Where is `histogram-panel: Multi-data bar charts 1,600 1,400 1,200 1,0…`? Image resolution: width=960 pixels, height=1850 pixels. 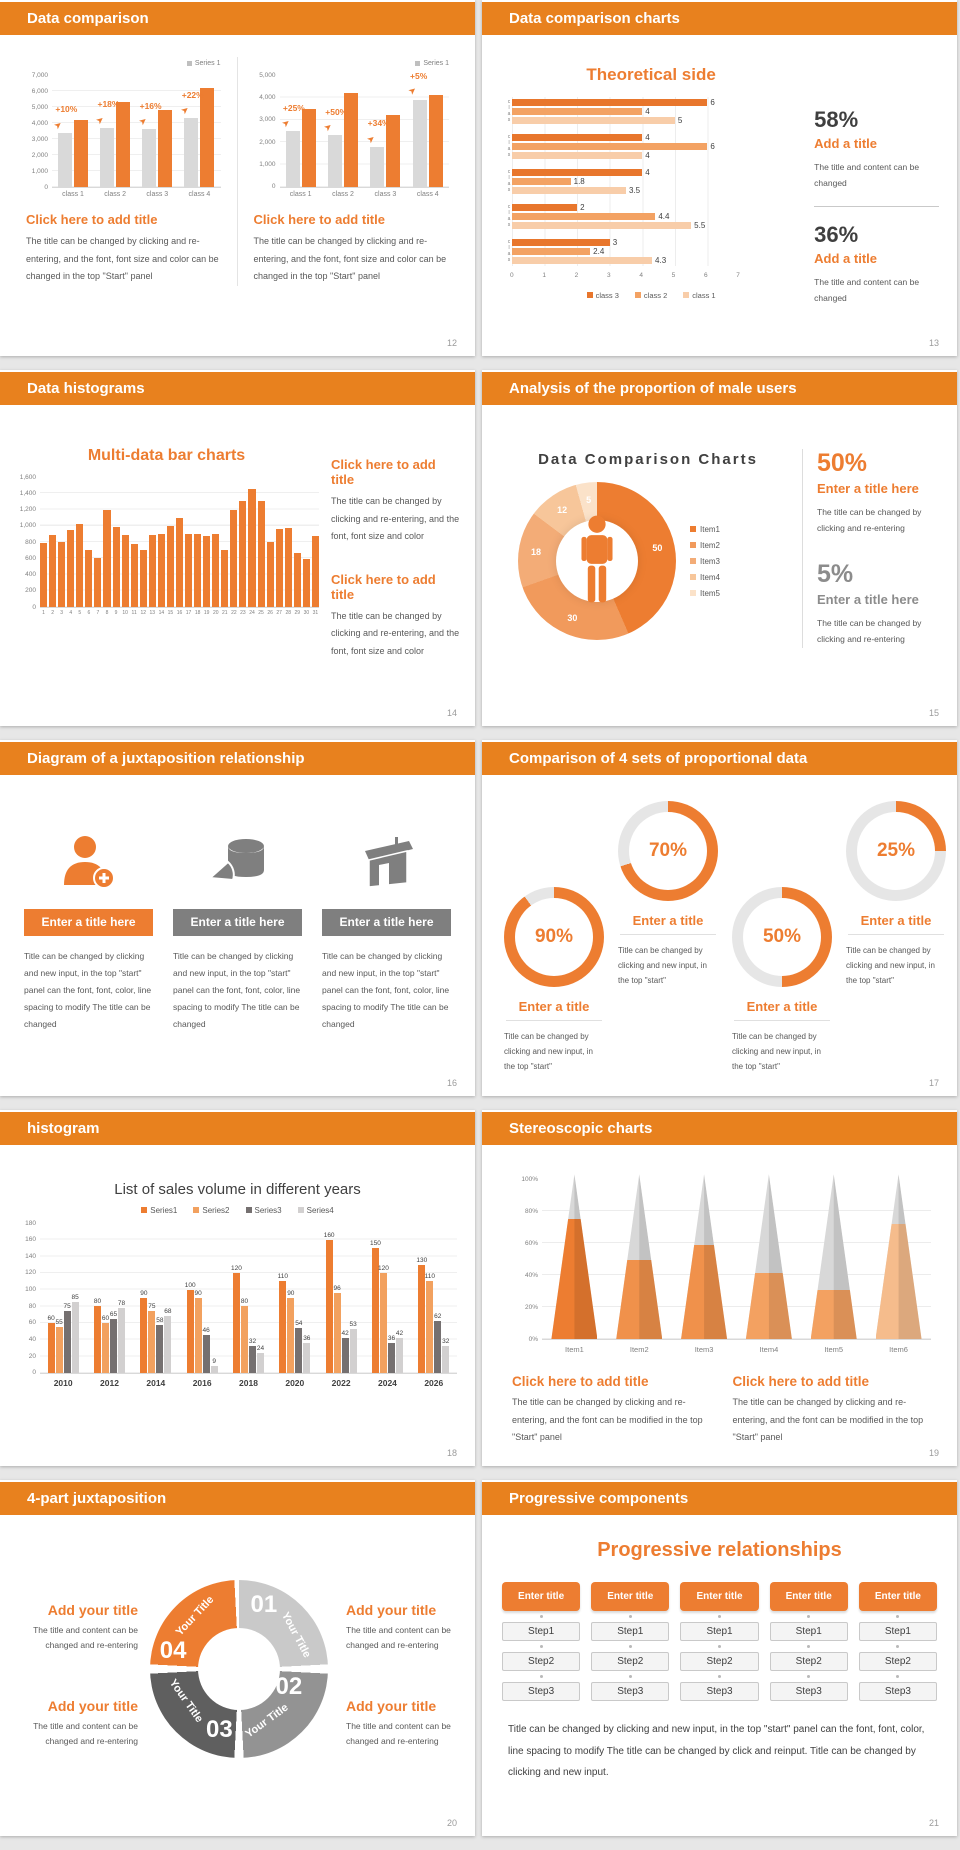
histogram-panel: Multi-data bar charts 1,600 1,400 1,200 1,0… is located at coordinates (166, 538).